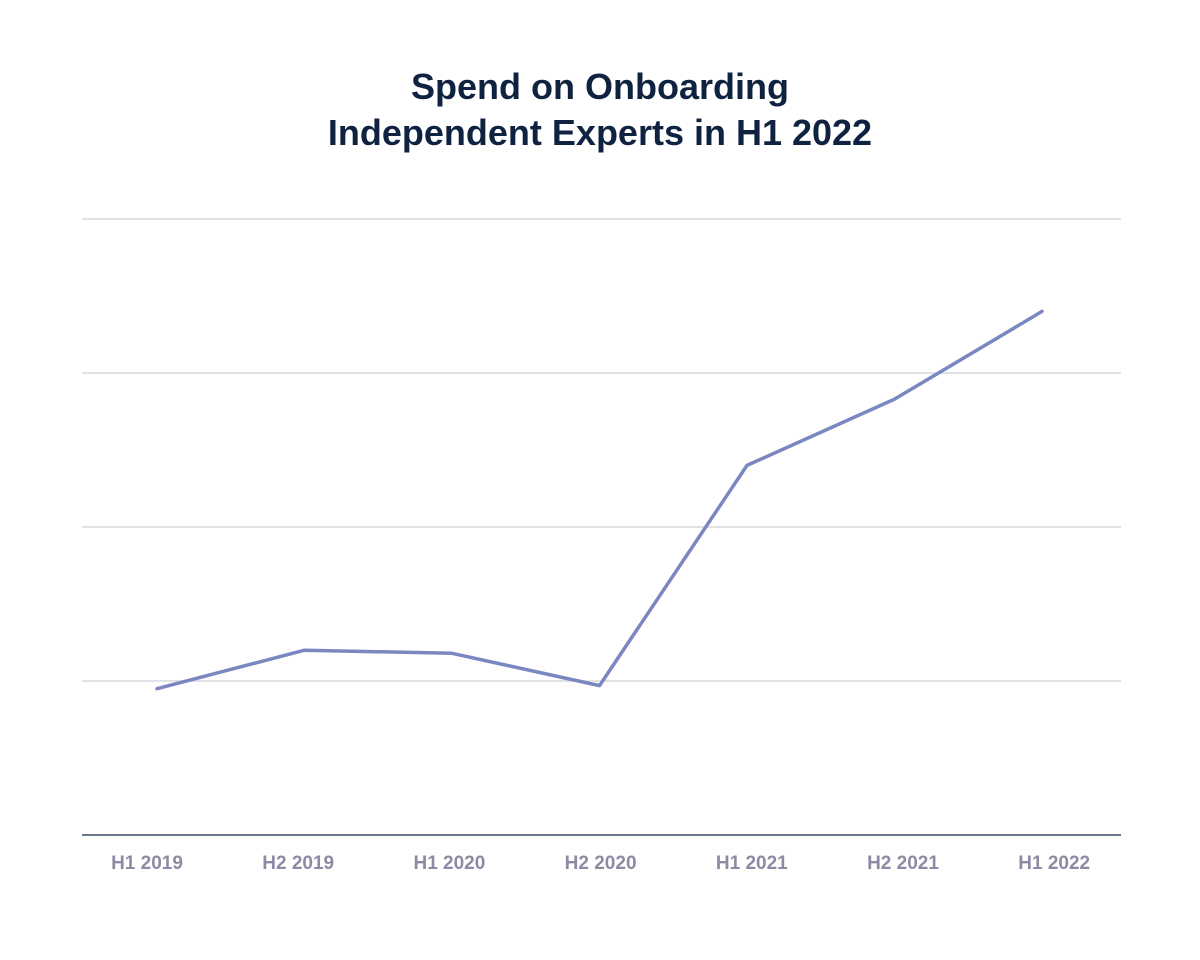  What do you see at coordinates (298, 863) in the screenshot?
I see `x-tick-label-1: H2 2019` at bounding box center [298, 863].